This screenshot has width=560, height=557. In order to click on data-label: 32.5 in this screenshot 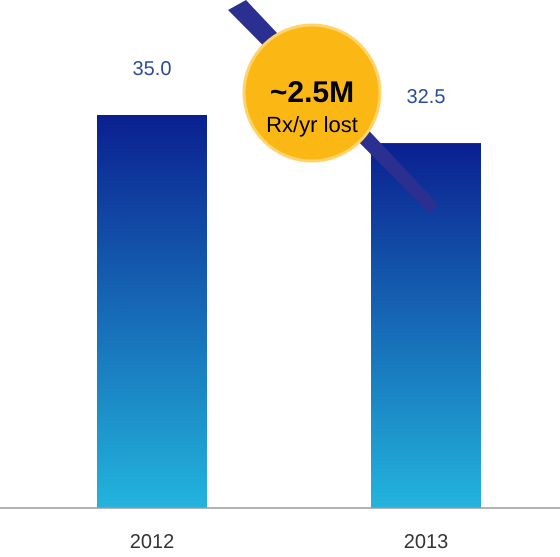, I will do `click(426, 97)`.